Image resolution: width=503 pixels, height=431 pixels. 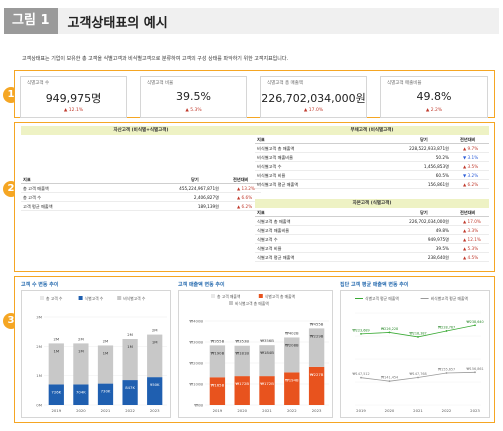 What do you see at coordinates (269, 248) in the screenshot?
I see `row-name: 식별고객 비율` at bounding box center [269, 248].